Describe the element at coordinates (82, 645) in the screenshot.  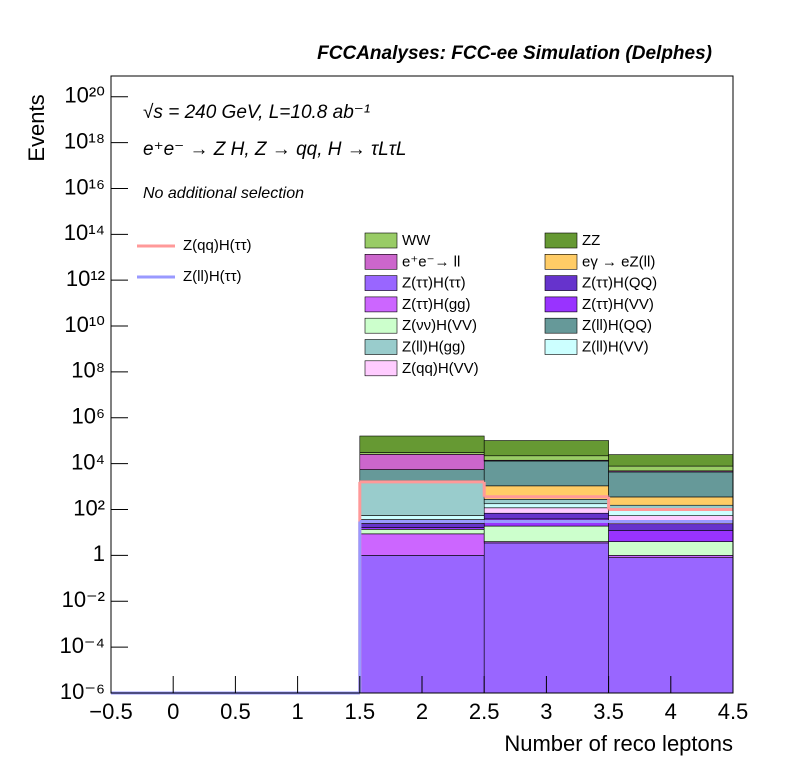
I see `y-tick-label: 10⁻⁴` at that location.